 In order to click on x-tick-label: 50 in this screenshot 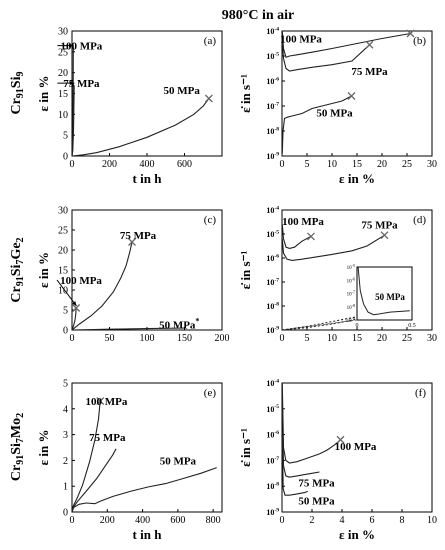, I will do `click(110, 338)`.